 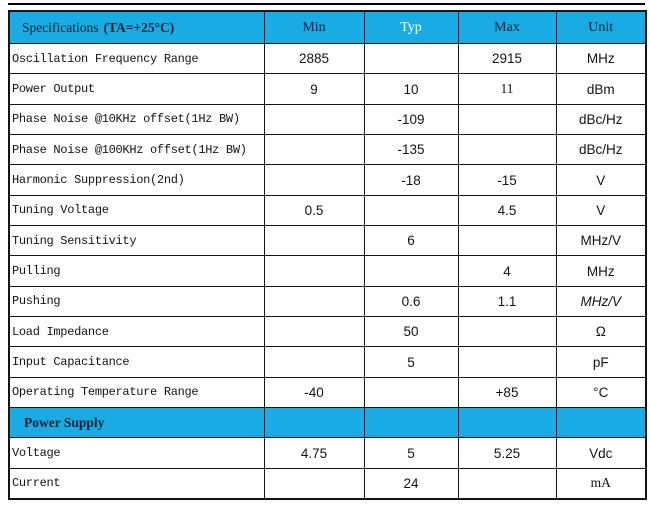 I want to click on spec-row: Tuning Sensitivity 6 MHz/V, so click(x=327, y=241).